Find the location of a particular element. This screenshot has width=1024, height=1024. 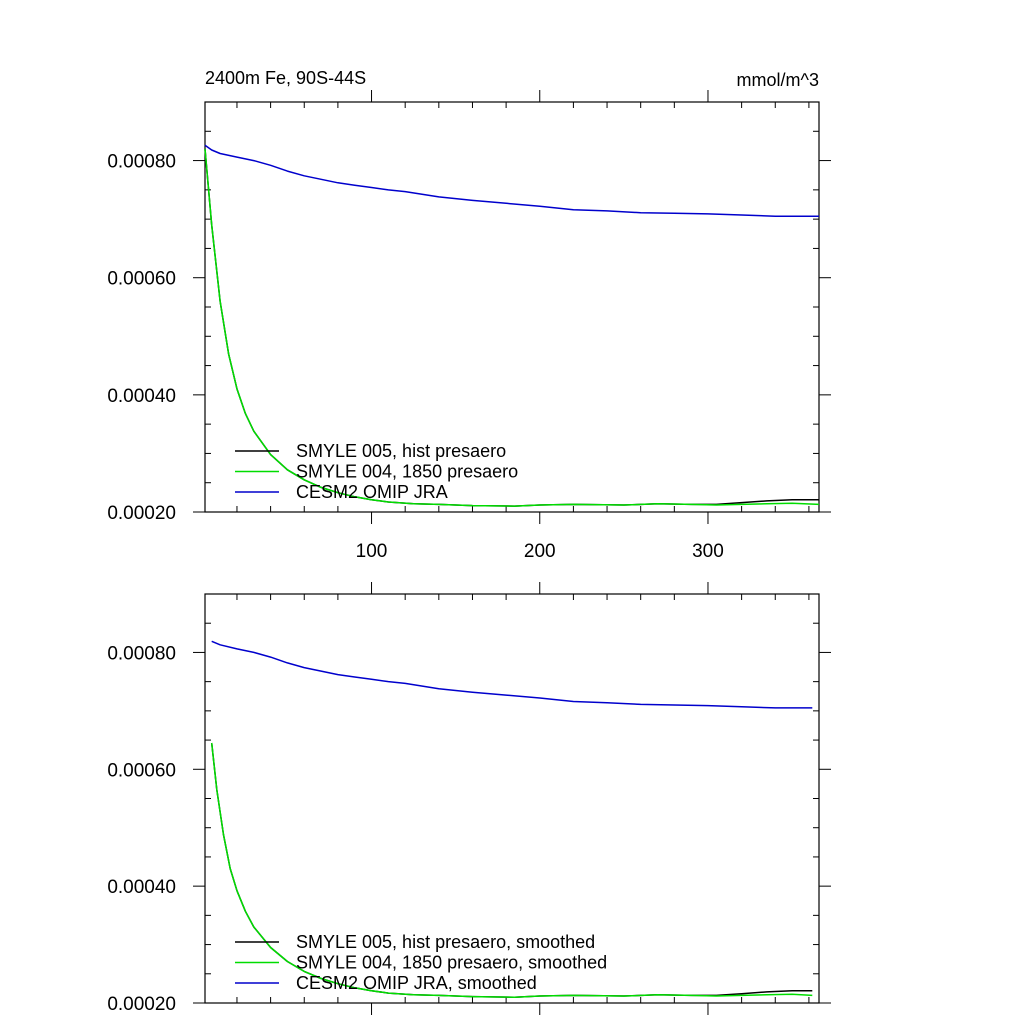

legend-label: SMYLE 004, 1850 presaero, smoothed is located at coordinates (451, 963).